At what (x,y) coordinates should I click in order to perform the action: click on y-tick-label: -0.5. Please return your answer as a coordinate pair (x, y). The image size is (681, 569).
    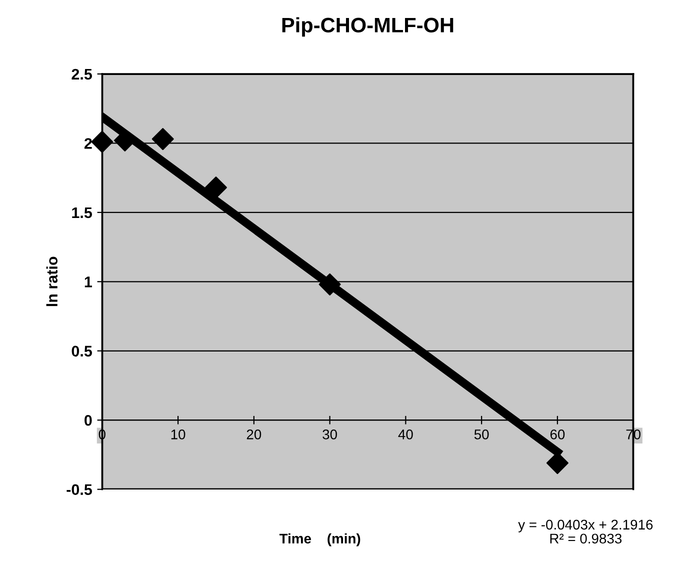
    Looking at the image, I should click on (79, 490).